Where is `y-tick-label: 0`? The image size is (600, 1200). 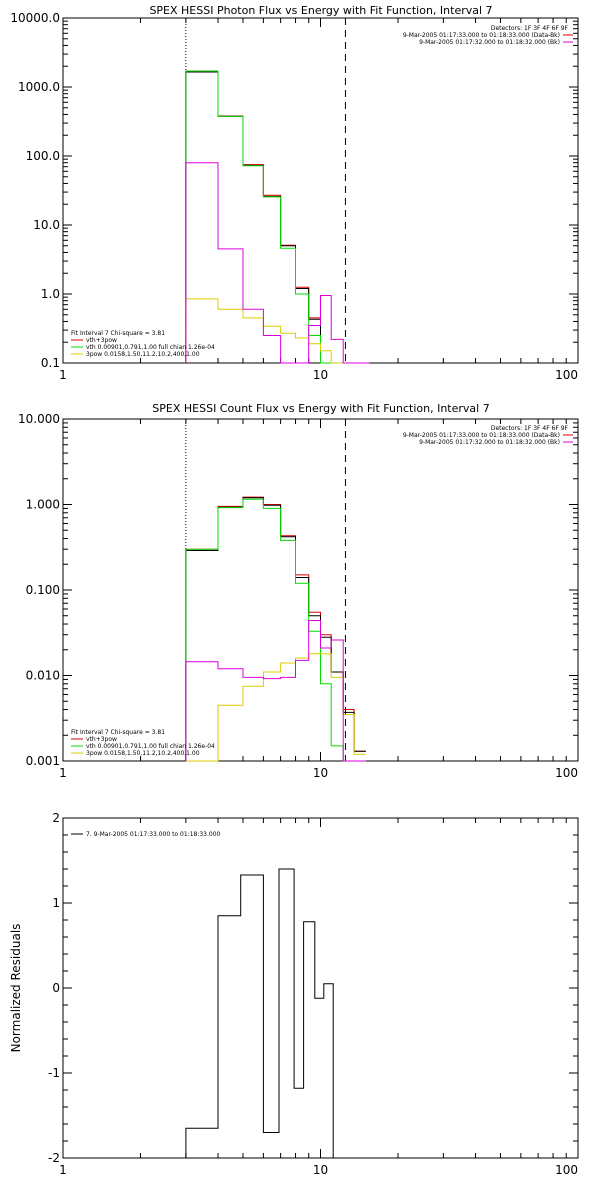
y-tick-label: 0 is located at coordinates (56, 988).